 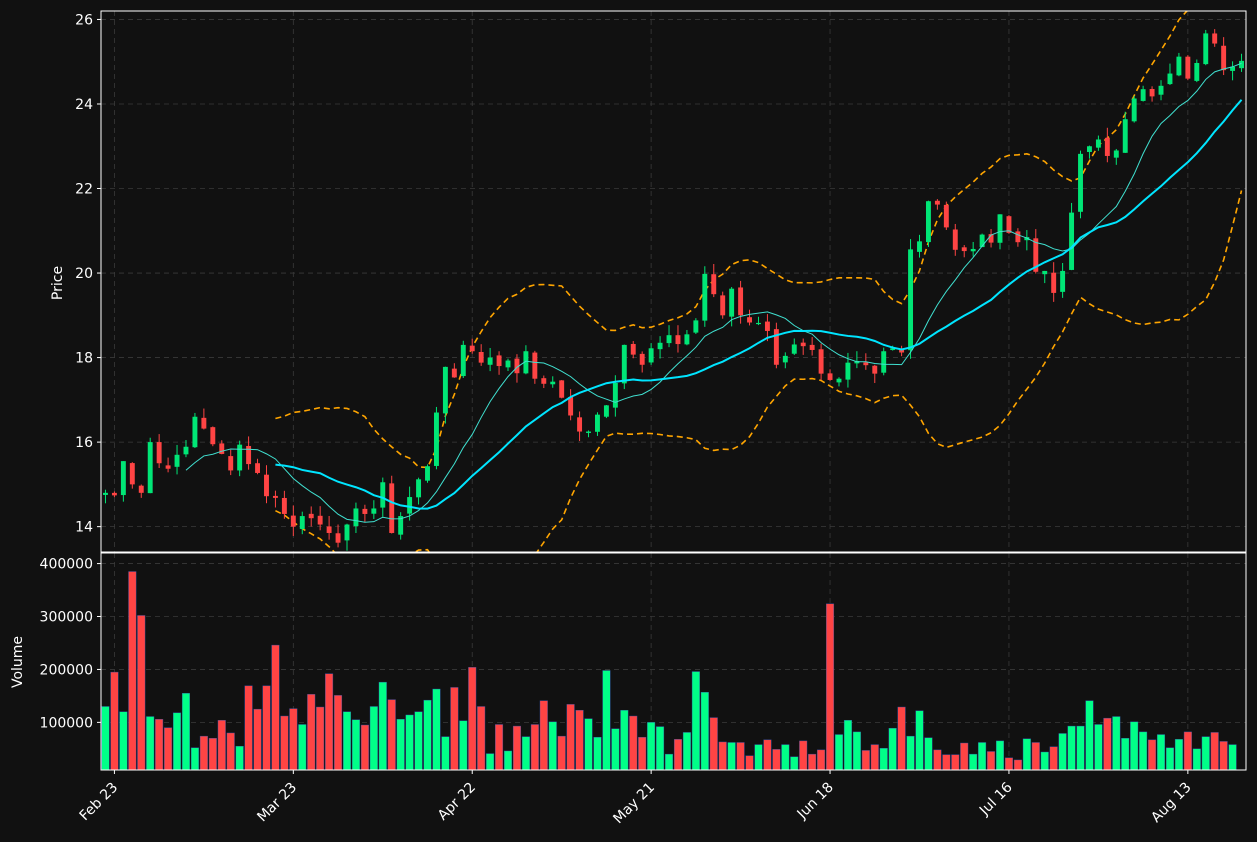 What do you see at coordinates (84, 443) in the screenshot?
I see `price-tick-label: 16` at bounding box center [84, 443].